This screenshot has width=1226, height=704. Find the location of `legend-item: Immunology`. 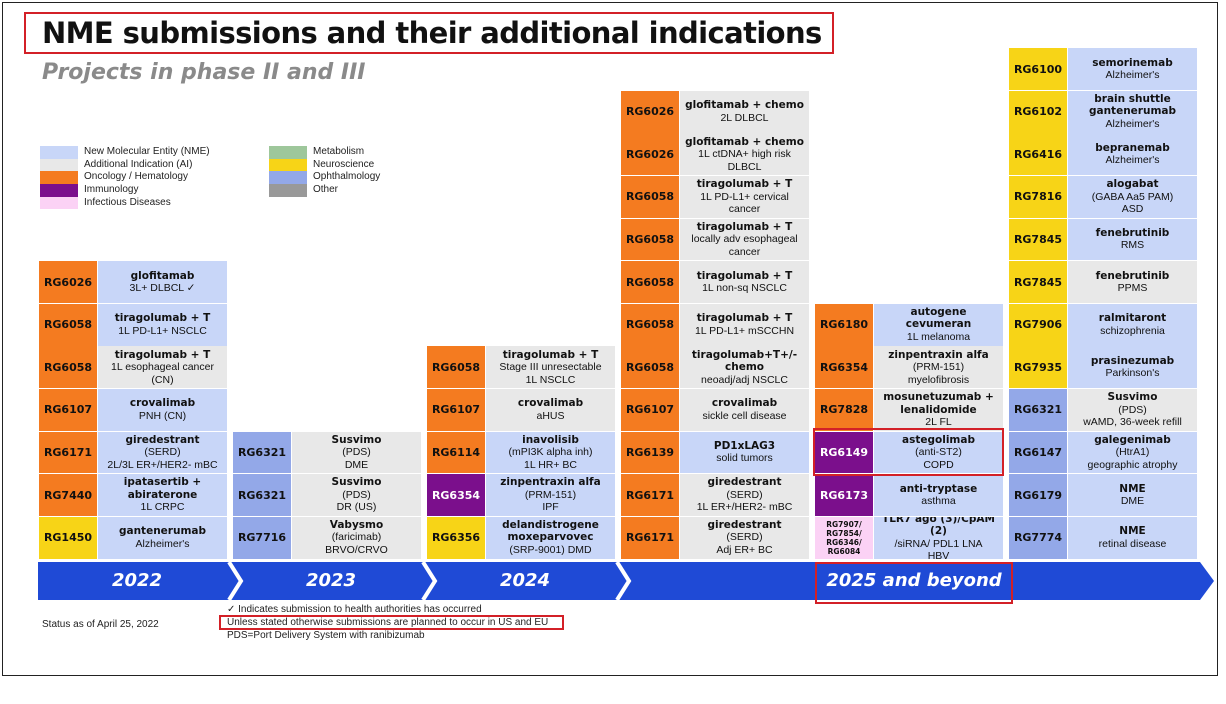

legend-item: Immunology is located at coordinates (125, 190).